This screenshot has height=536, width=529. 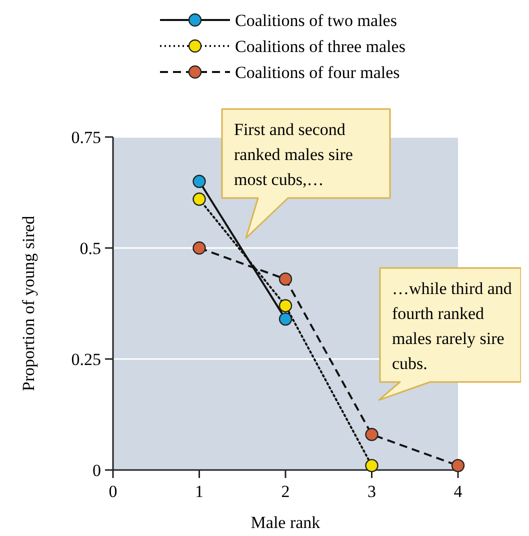 I want to click on x-tick-label: 4, so click(x=458, y=491).